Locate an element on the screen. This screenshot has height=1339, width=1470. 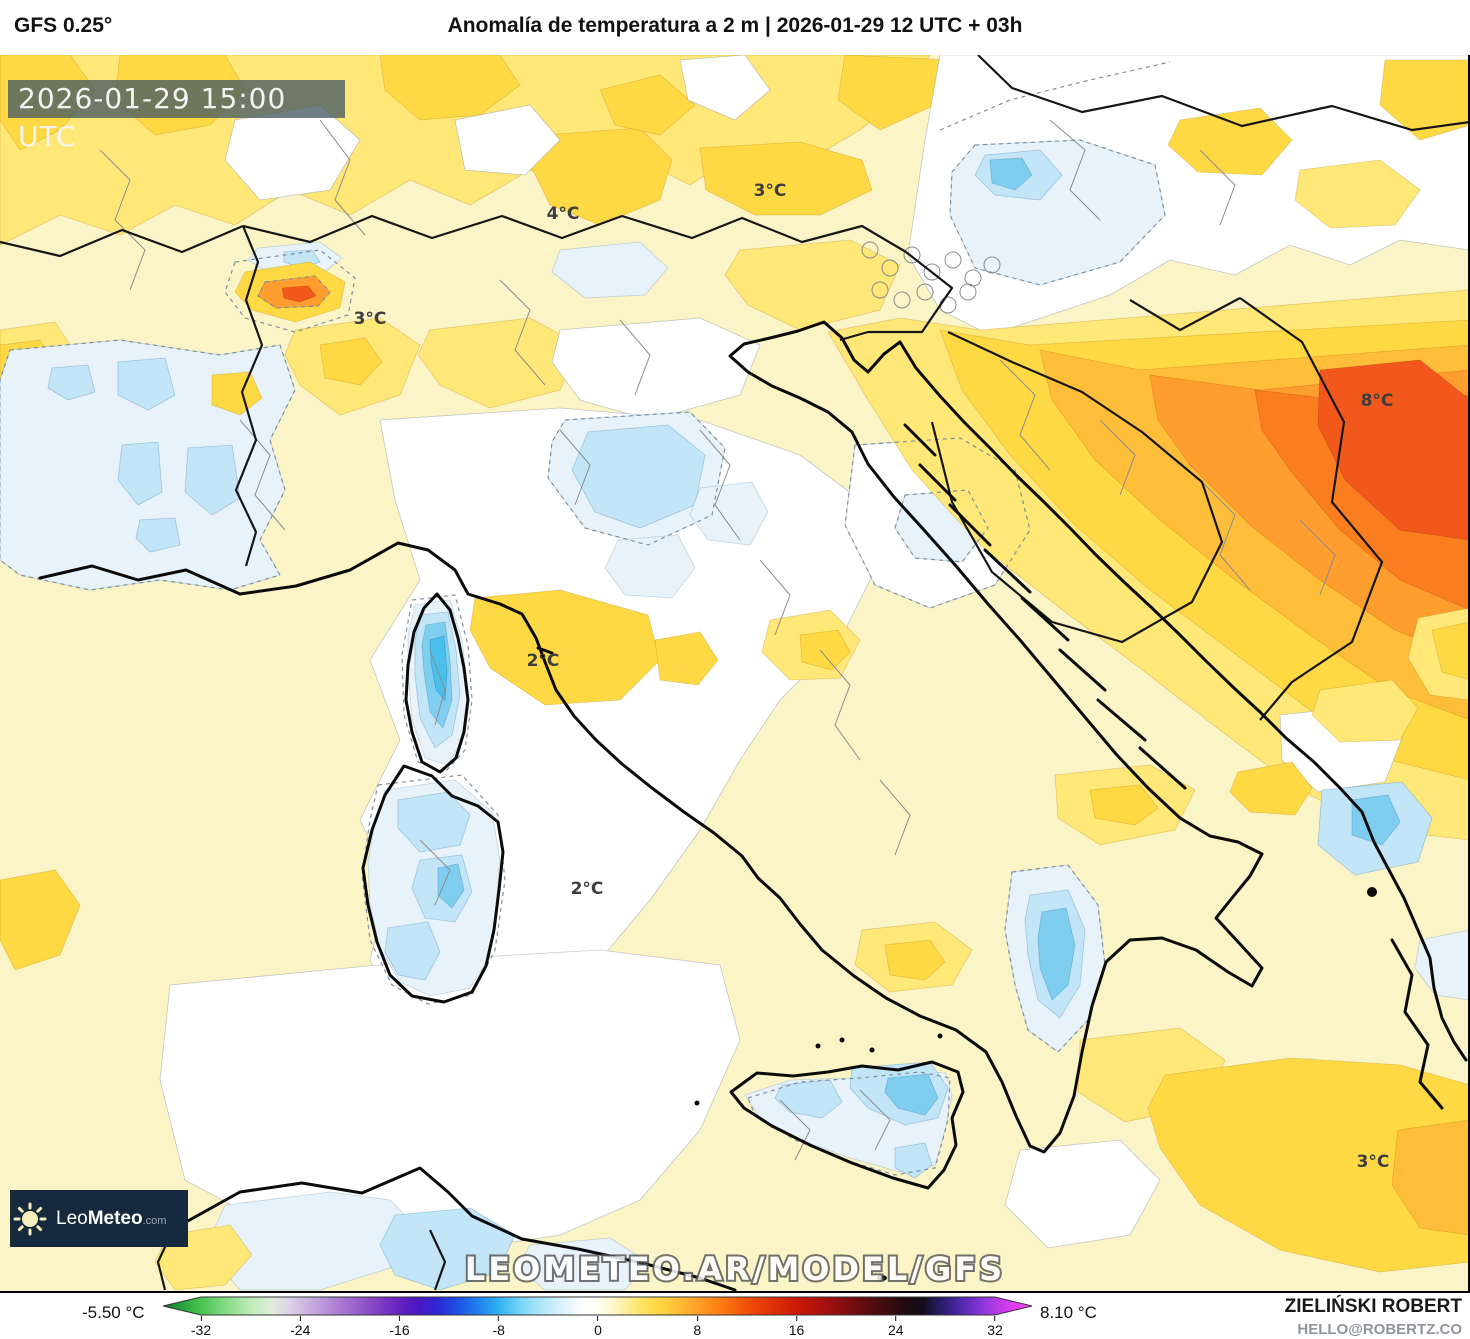
legend-gradient-bar is located at coordinates (598, 1306).